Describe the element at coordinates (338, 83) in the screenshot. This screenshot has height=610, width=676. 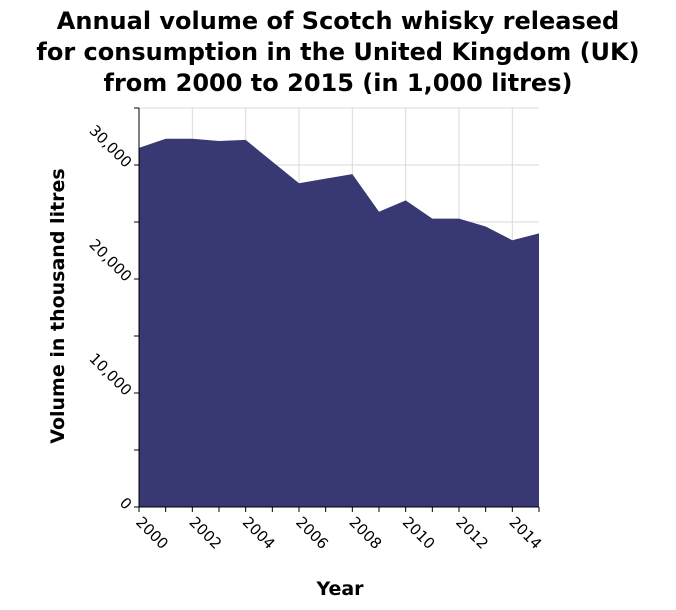
I see `chart-title-line-3: from 2000 to 2015 (in 1,000 litres)` at that location.